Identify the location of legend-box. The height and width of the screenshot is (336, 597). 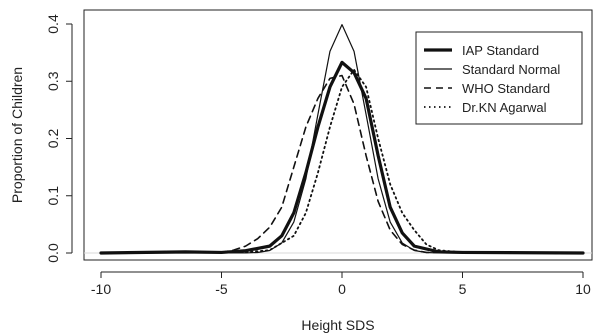
(499, 78).